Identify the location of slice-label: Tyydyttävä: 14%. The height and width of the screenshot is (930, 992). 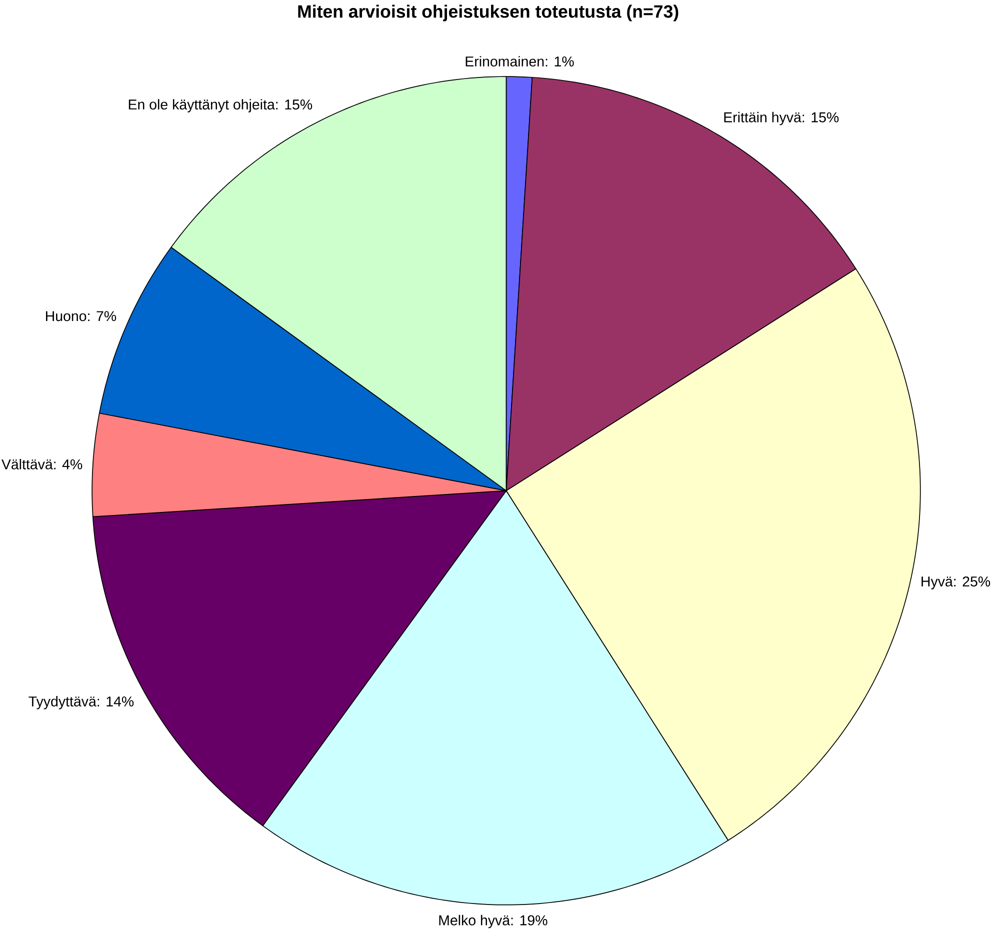
(81, 703).